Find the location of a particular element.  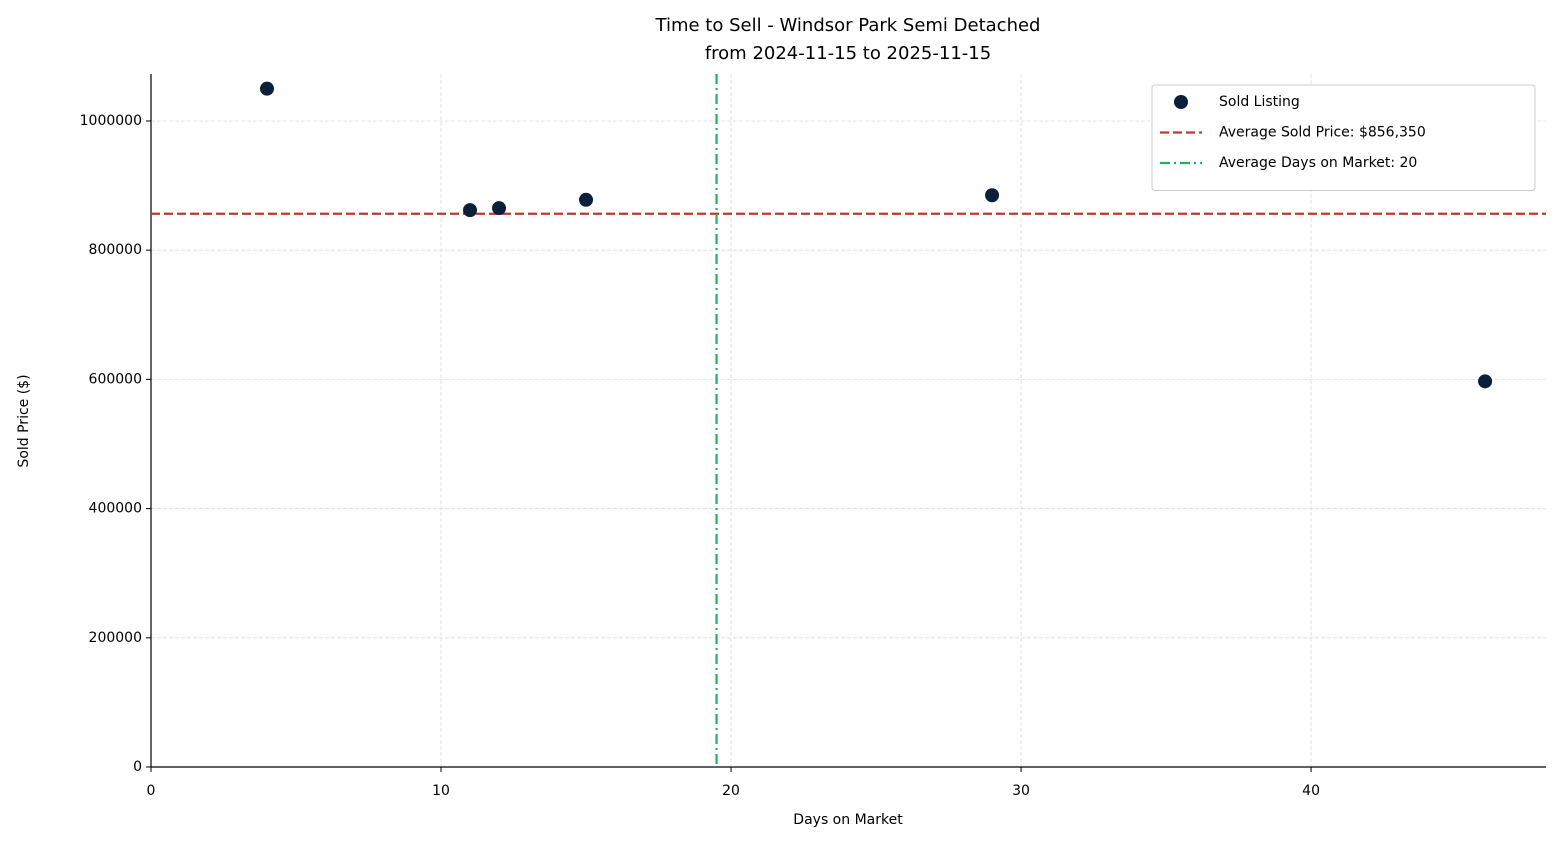

chart-subtitle: from 2024-11-15 to 2025-11-15 is located at coordinates (848, 53).